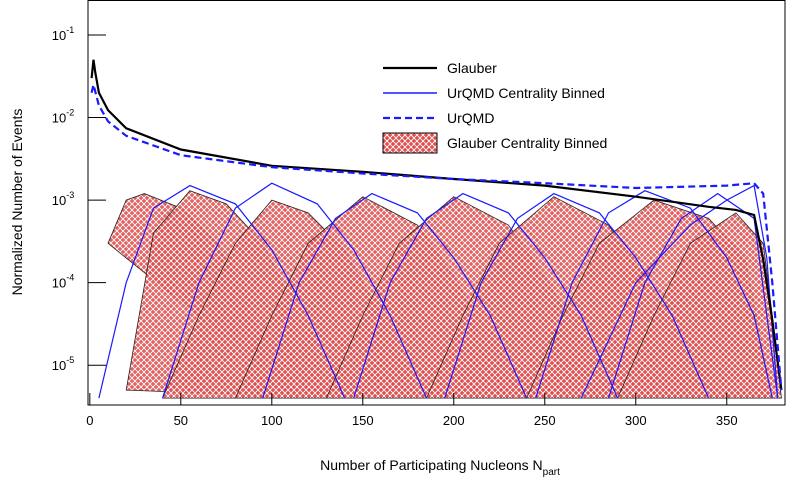 This screenshot has width=787, height=482. I want to click on x-axis-title: Number of Participating Nucleons Npart, so click(440, 467).